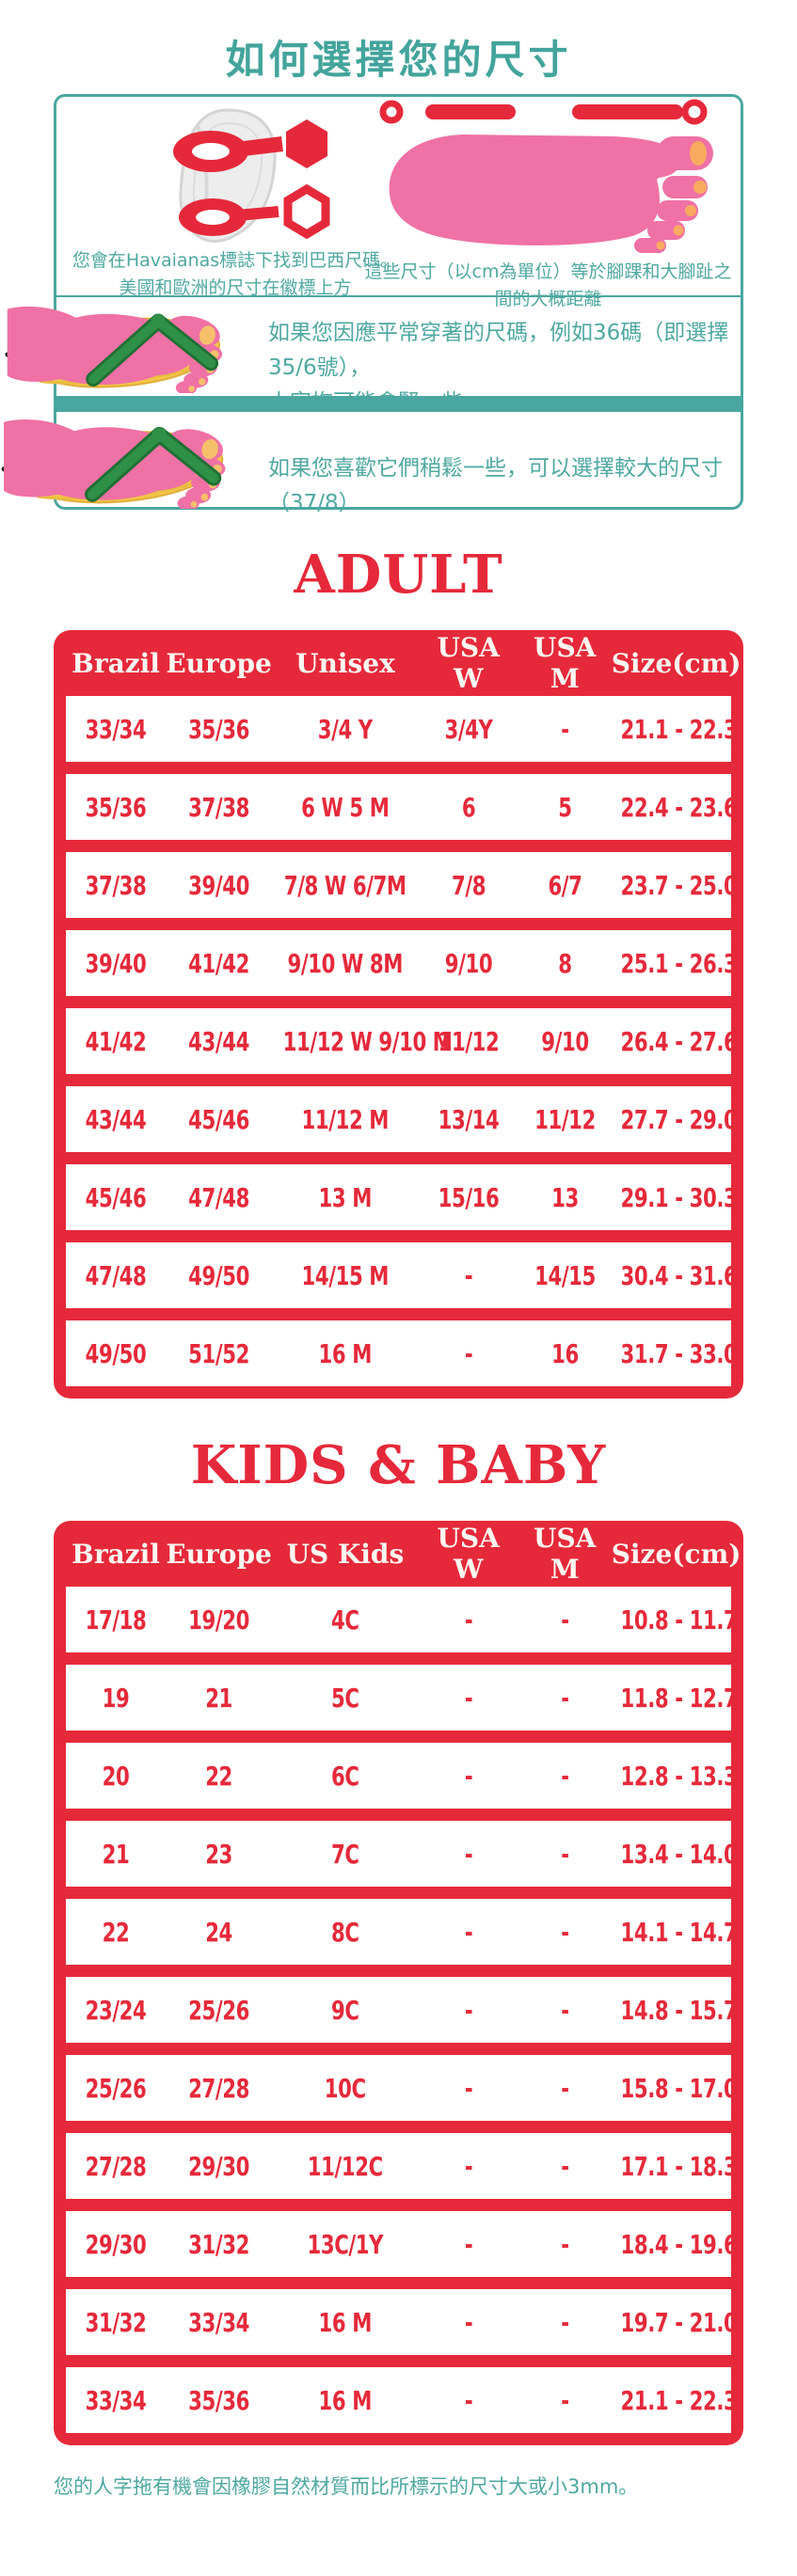 The width and height of the screenshot is (797, 2576). I want to click on tight-fit-section: 如果您因應平常穿著的尺碼，例如36碼（即選擇35/6號）， 人字拖可能會緊一些, so click(373, 356).